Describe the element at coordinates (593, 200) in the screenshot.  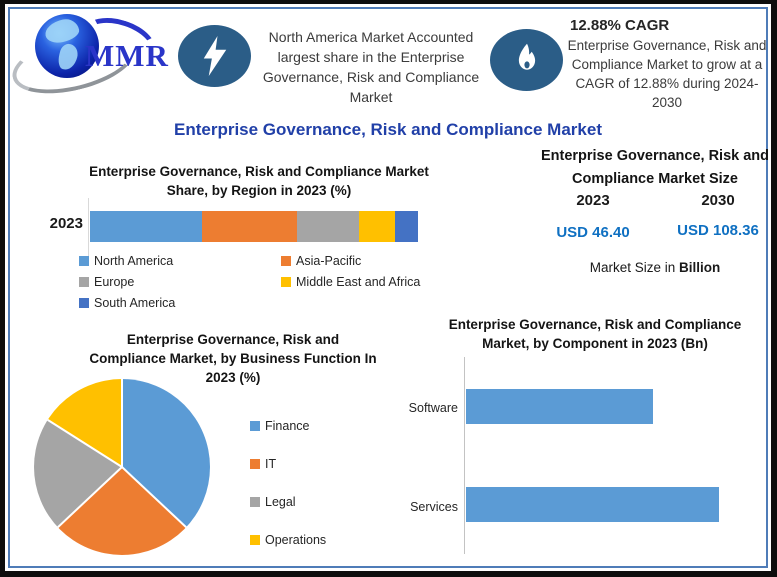
I see `market-size-year-2023: 2023` at that location.